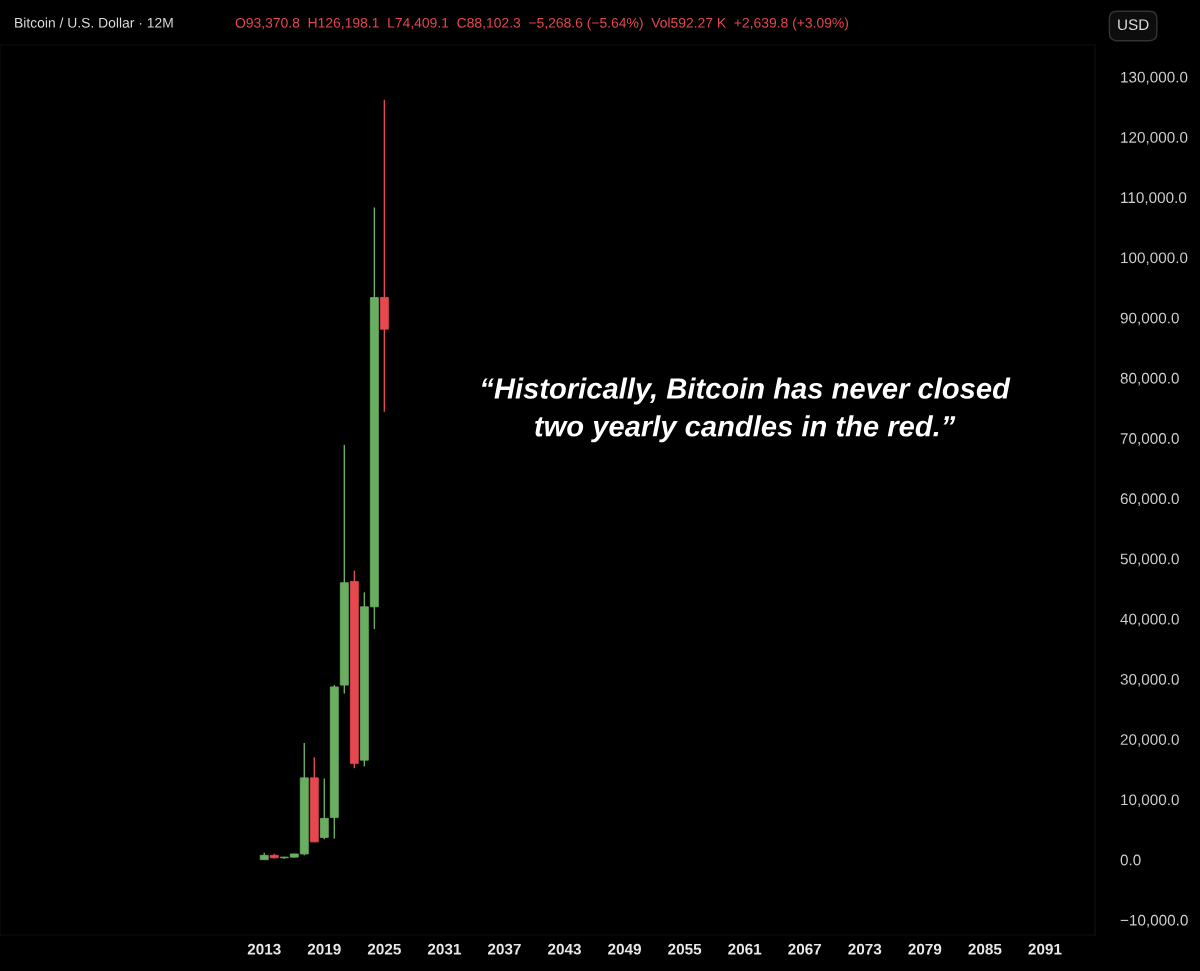 This screenshot has width=1200, height=971. I want to click on y-tick-label: 40,000.0, so click(1149, 620).